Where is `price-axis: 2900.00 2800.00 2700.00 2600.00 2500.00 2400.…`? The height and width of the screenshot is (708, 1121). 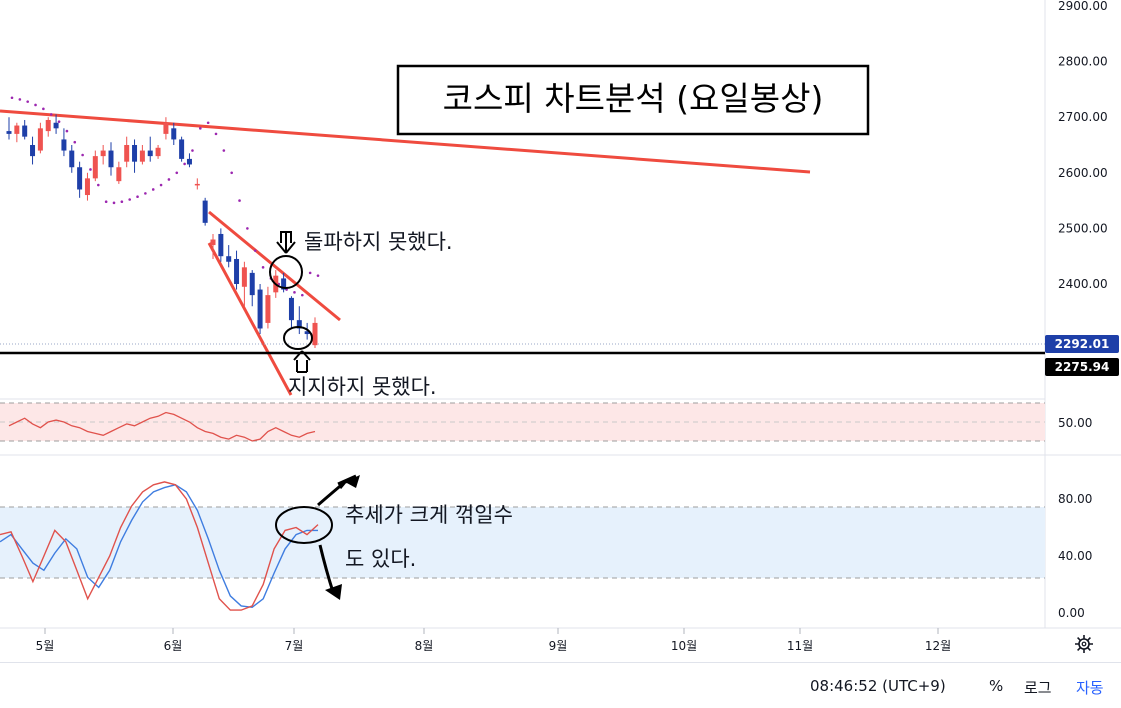
price-axis: 2900.00 2800.00 2700.00 2600.00 2500.00 2400.… is located at coordinates (1083, 145).